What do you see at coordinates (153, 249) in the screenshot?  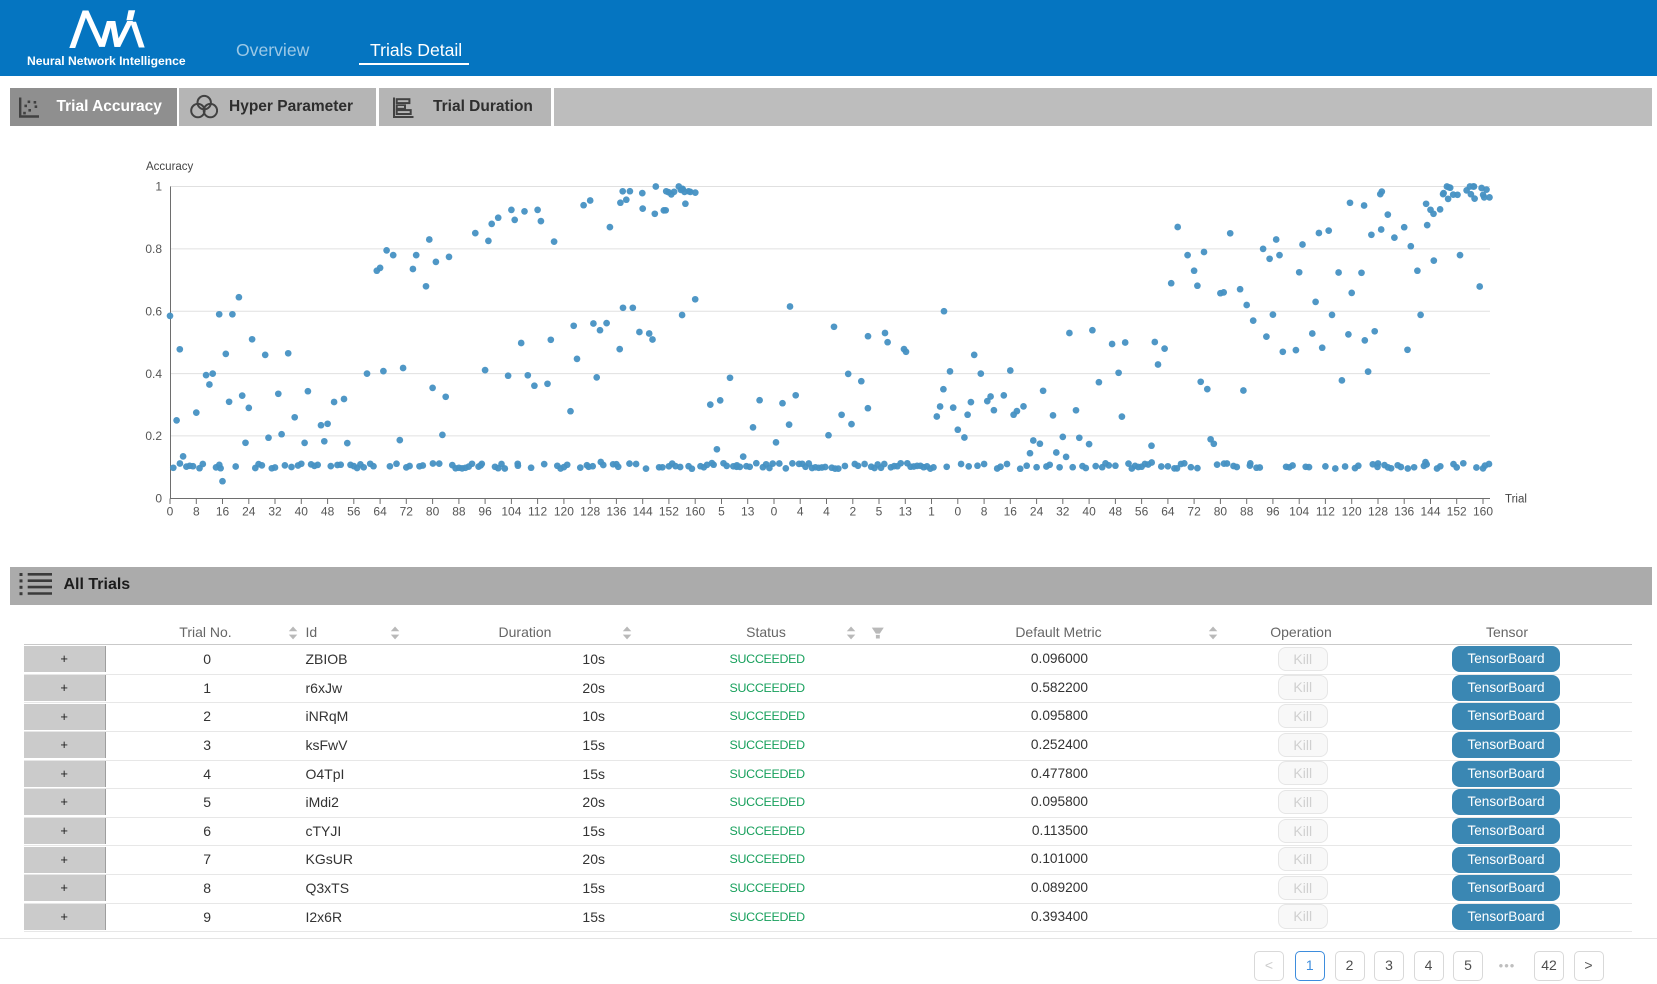 I see `svg-text: 0.8` at bounding box center [153, 249].